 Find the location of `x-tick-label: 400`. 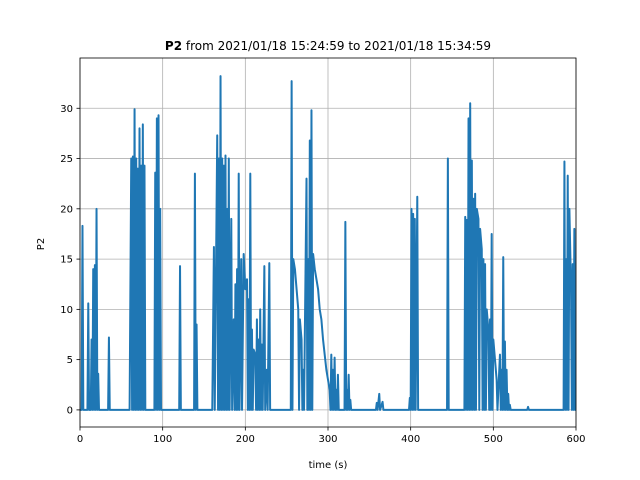

x-tick-label: 400 is located at coordinates (410, 439).